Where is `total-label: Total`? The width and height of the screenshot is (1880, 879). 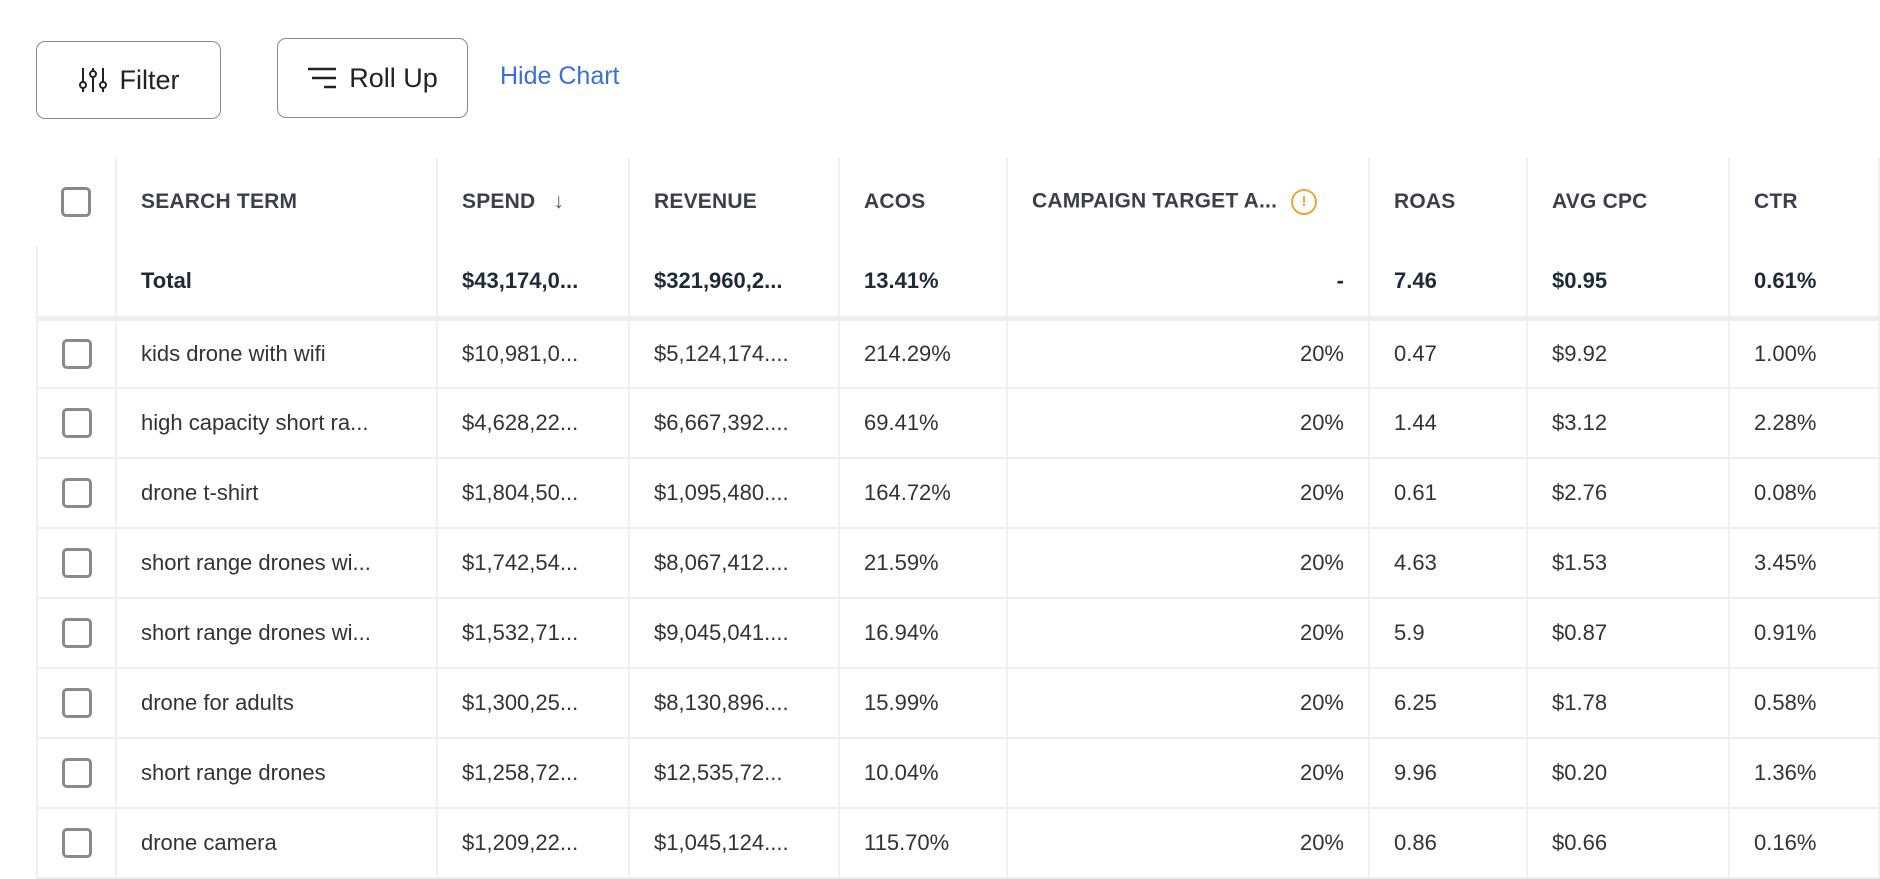 total-label: Total is located at coordinates (276, 283).